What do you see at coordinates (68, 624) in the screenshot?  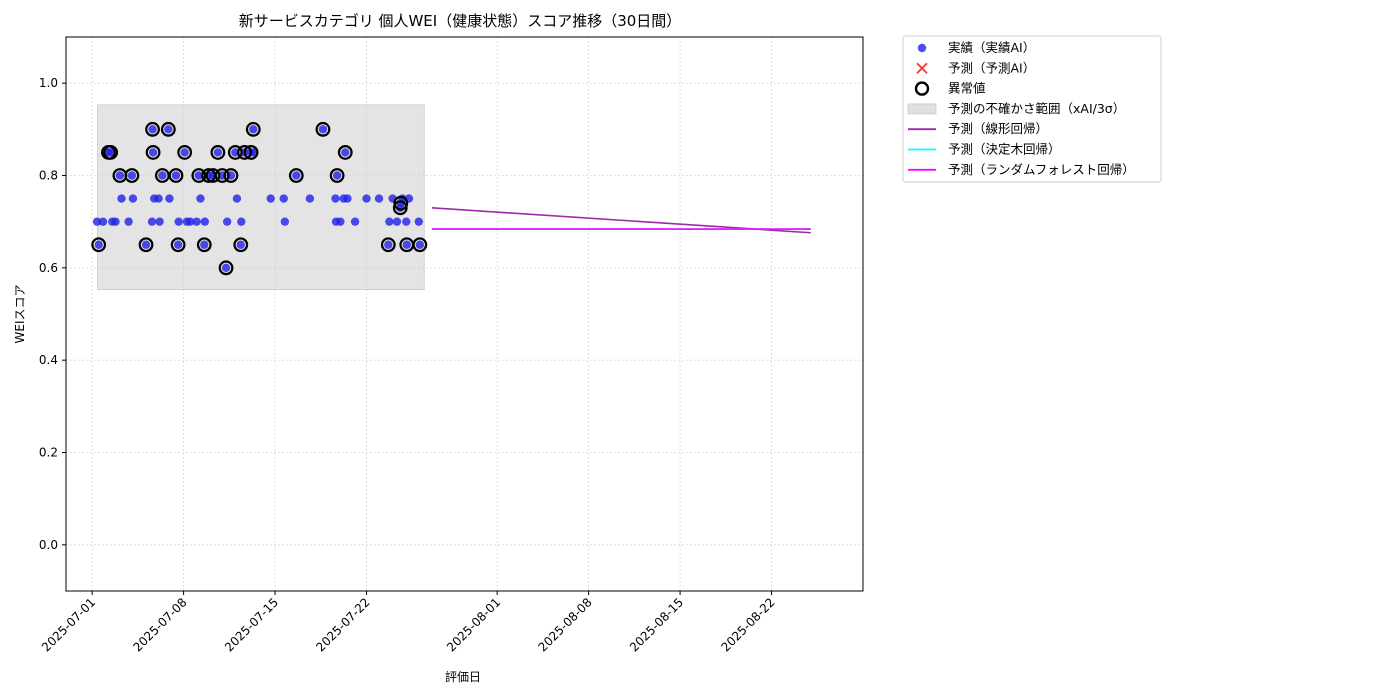 I see `x-tick-label: 2025-07-01` at bounding box center [68, 624].